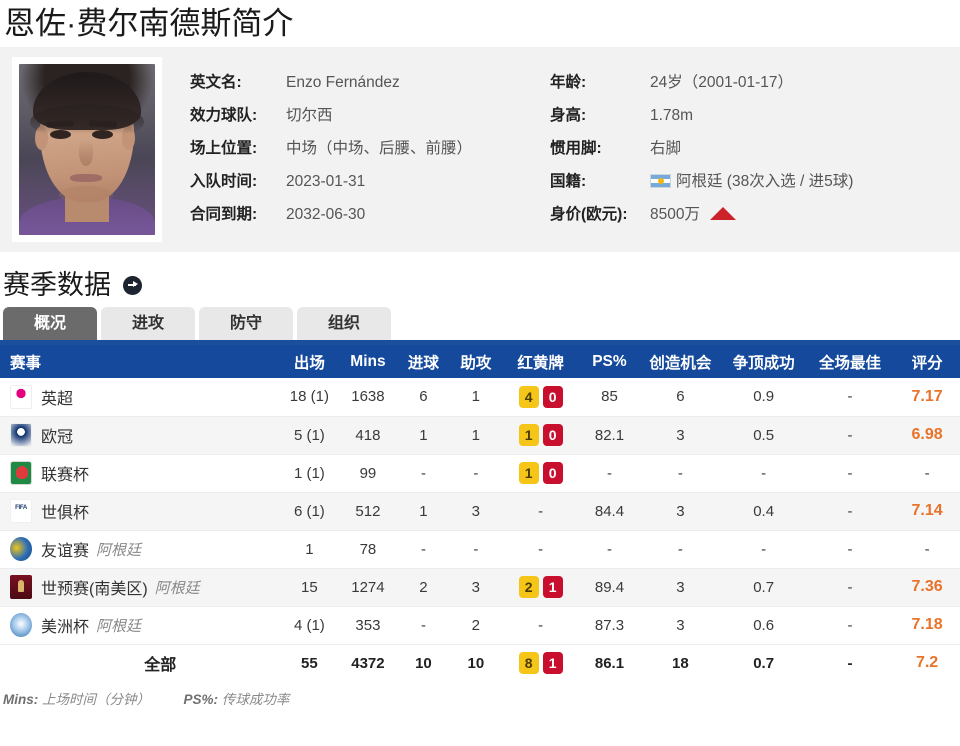 This screenshot has width=960, height=746. I want to click on cell-competition: 英超, so click(140, 397).